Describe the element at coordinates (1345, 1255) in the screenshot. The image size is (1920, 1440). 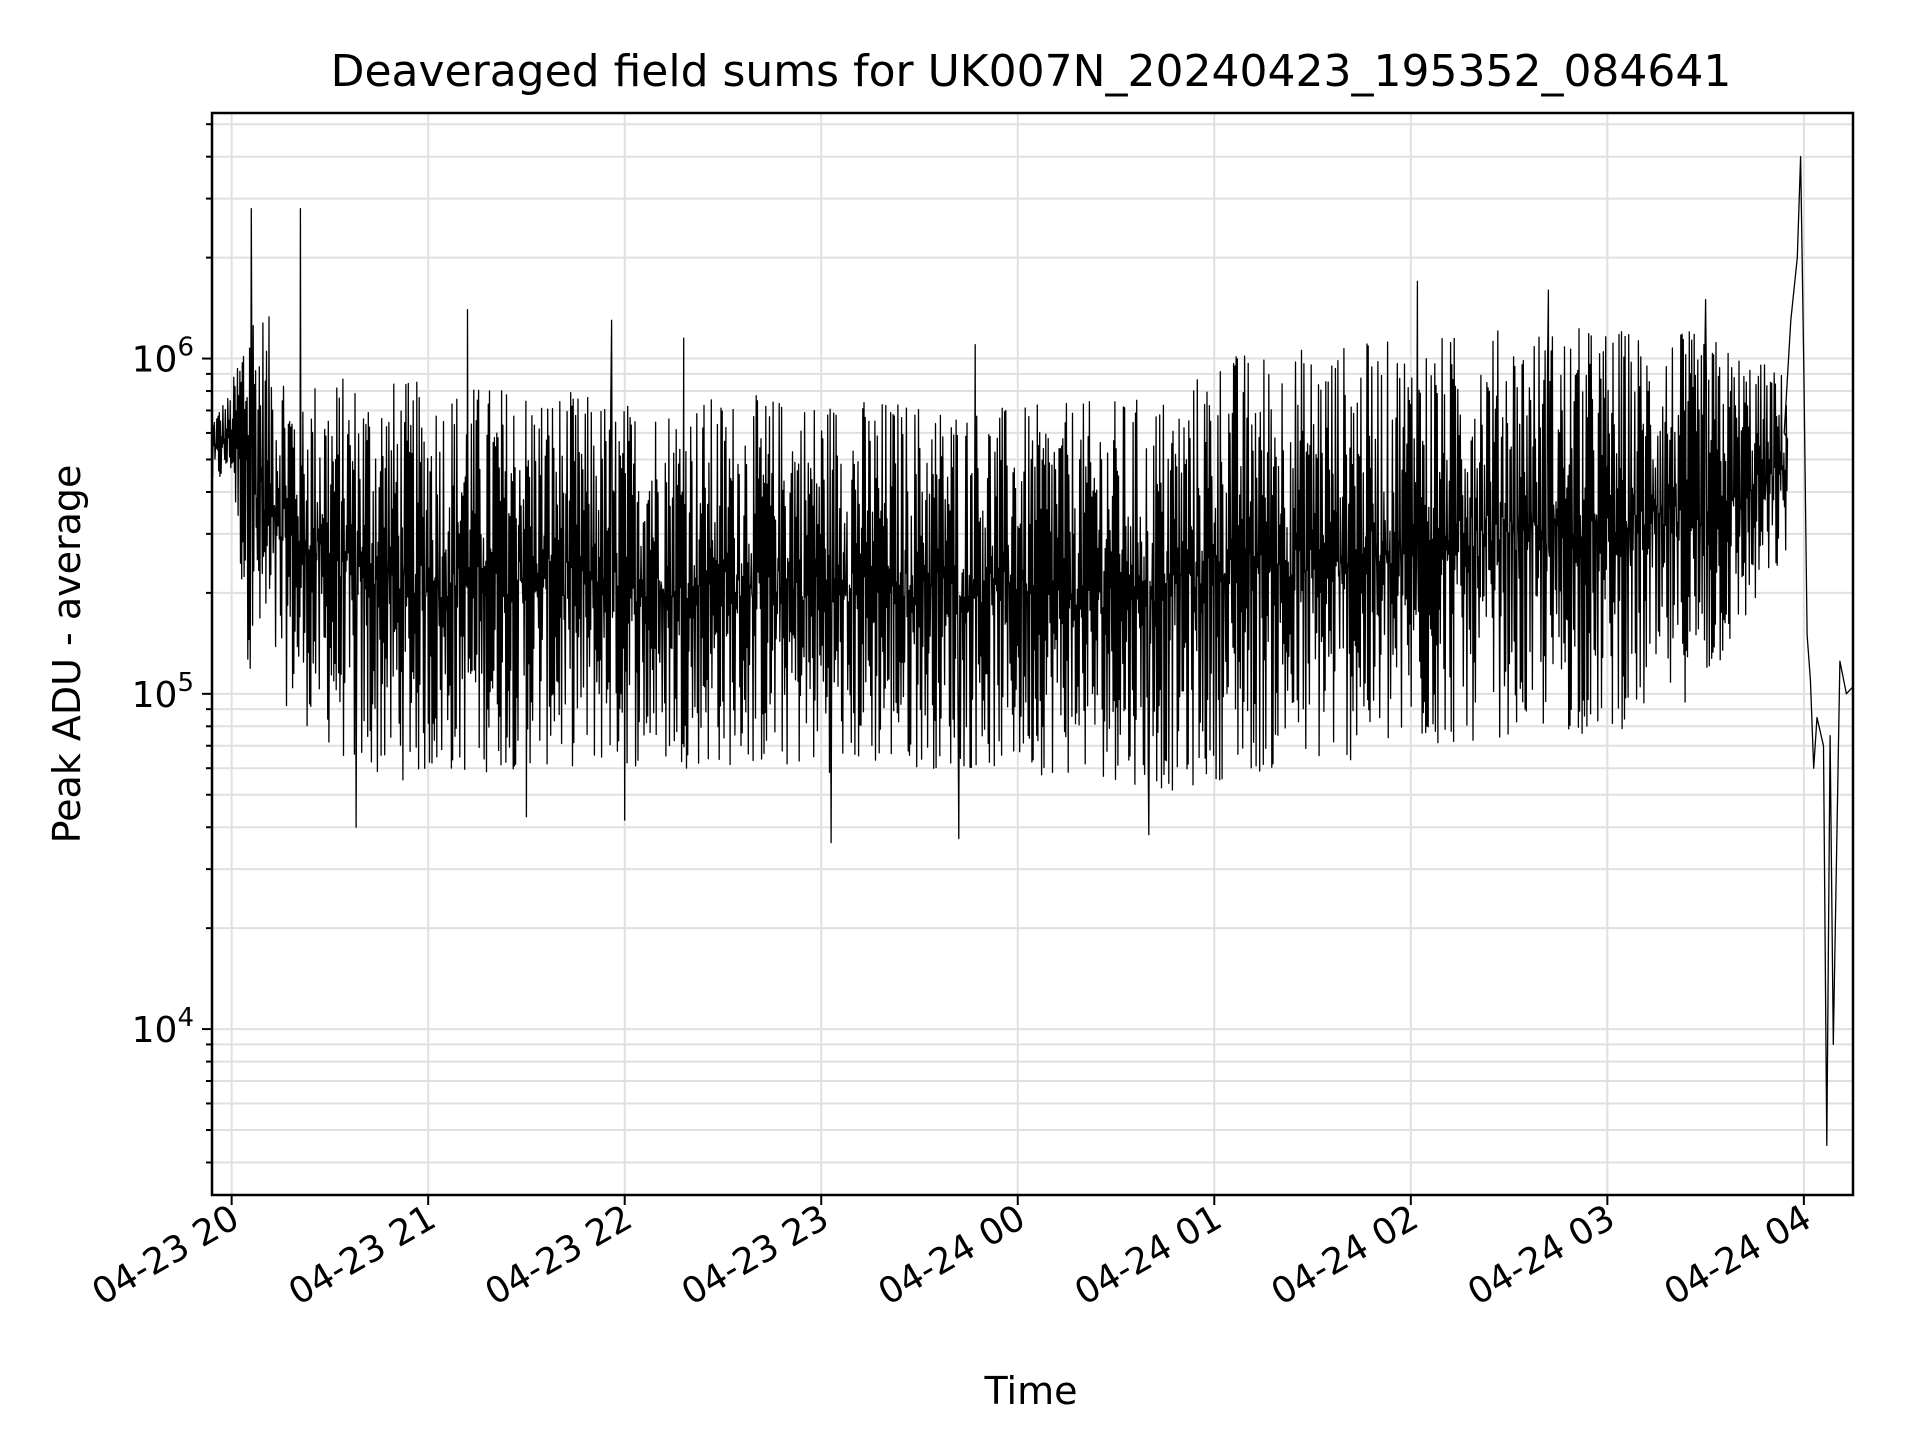
I see `x-tick-label: 04-24 02` at that location.